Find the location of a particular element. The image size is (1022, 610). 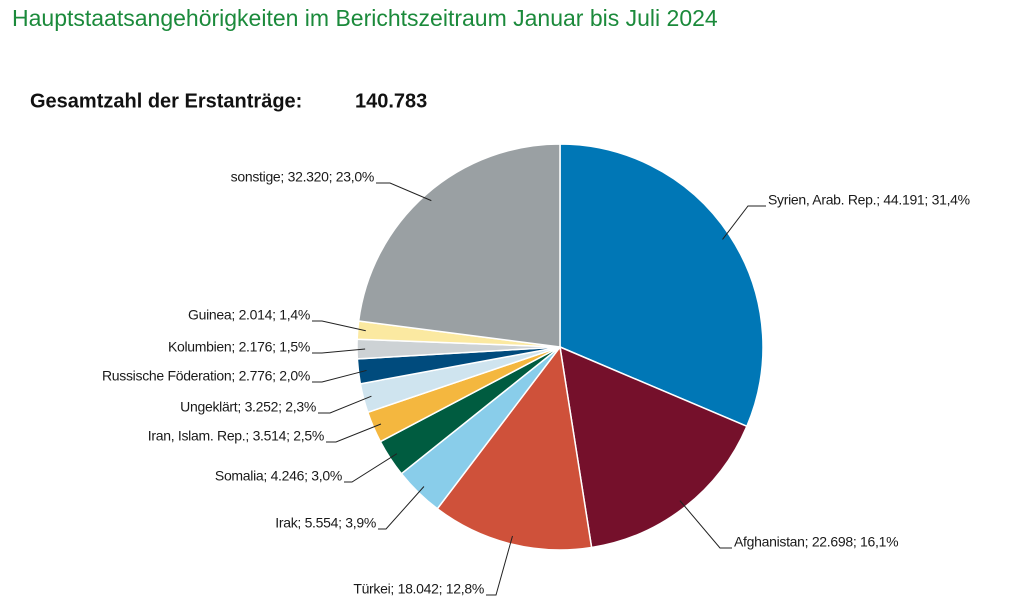

subtitle: Gesamtzahl der Erstanträge: is located at coordinates (166, 101).